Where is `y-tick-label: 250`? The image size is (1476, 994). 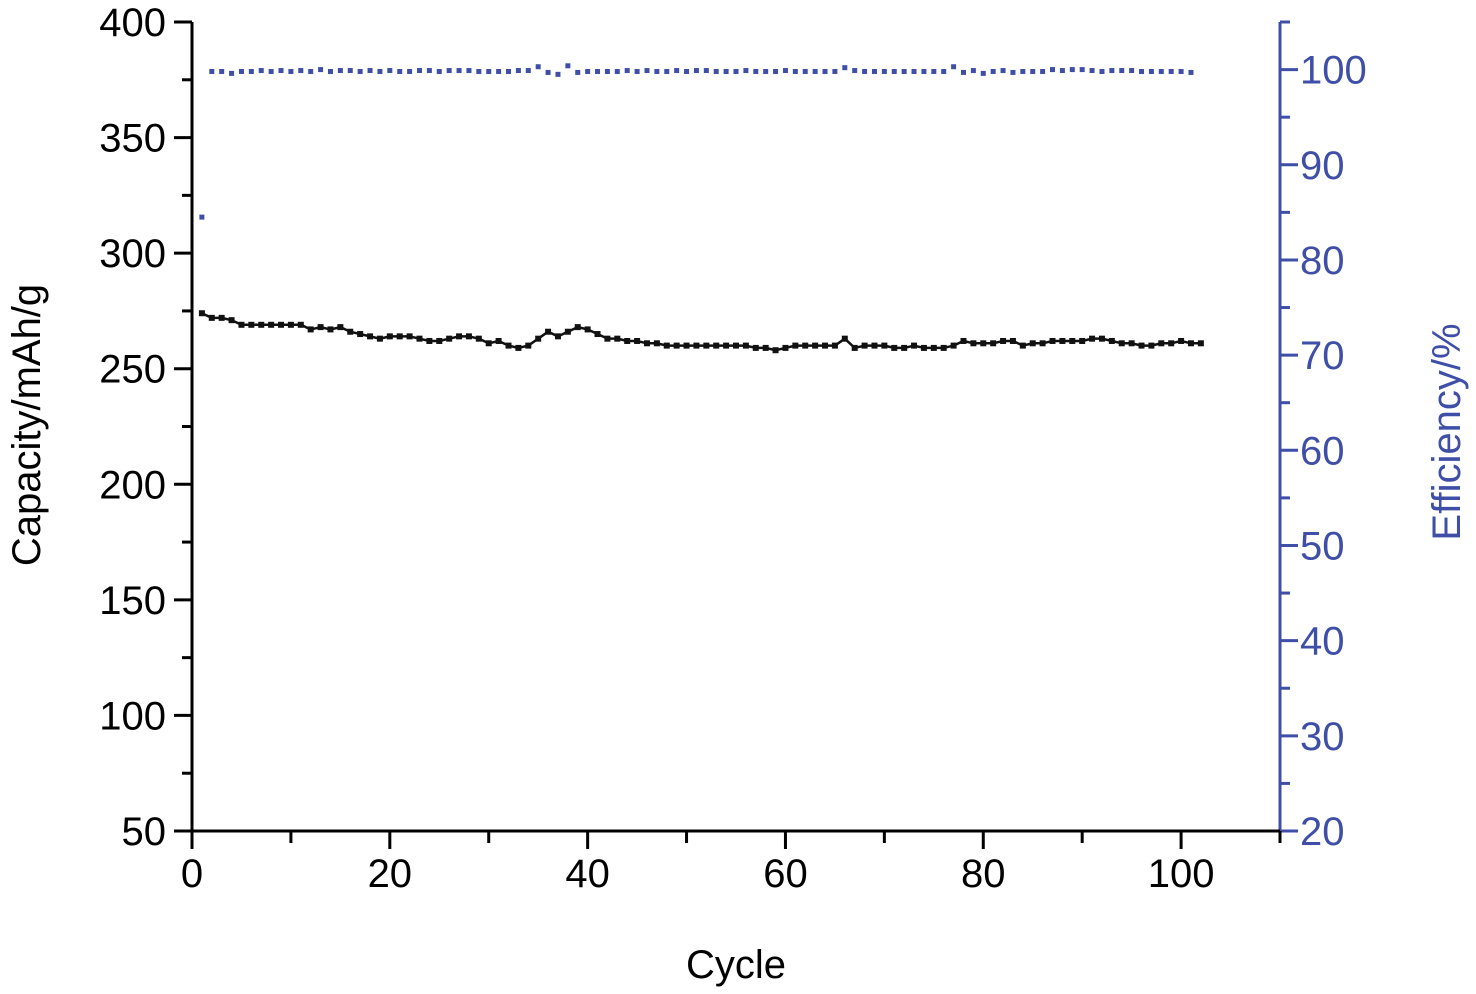 y-tick-label: 250 is located at coordinates (132, 370).